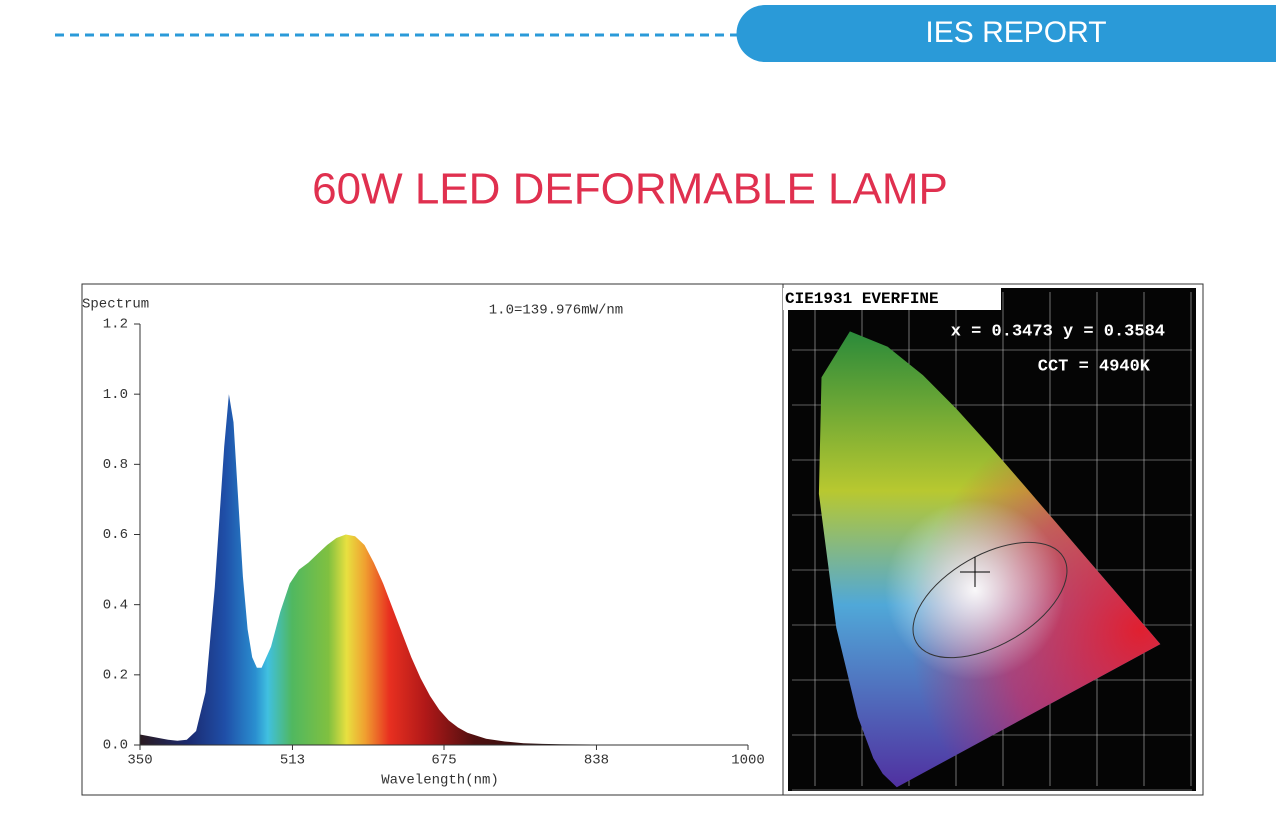 The image size is (1276, 813). I want to click on page-title: 60W LED DEFORMABLE LAMP, so click(630, 189).